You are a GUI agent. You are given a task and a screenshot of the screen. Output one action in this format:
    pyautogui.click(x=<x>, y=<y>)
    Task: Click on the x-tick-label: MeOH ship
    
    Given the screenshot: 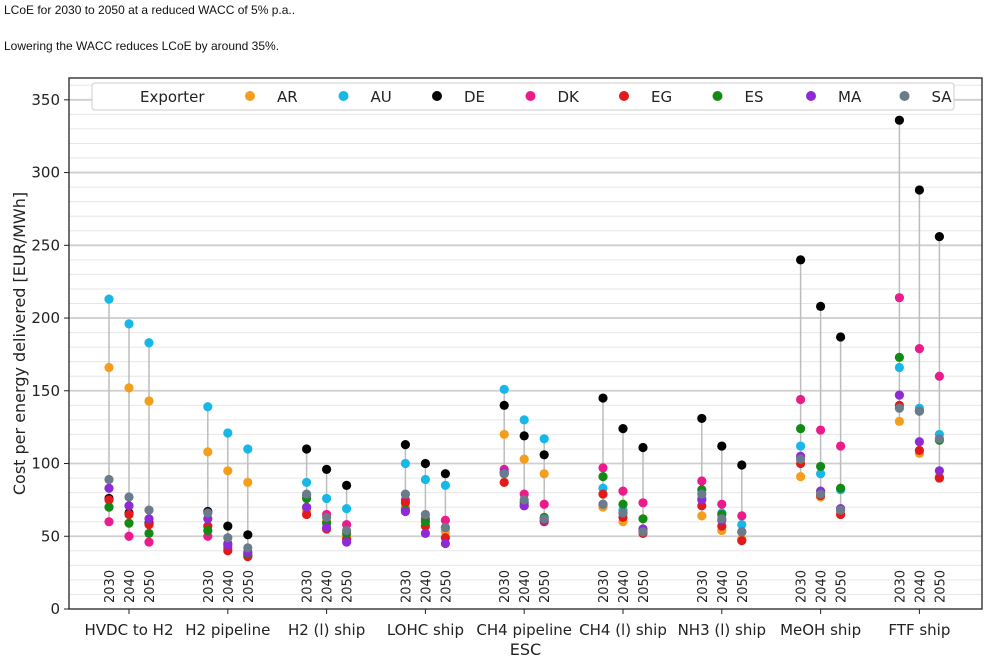 What is the action you would take?
    pyautogui.click(x=820, y=630)
    